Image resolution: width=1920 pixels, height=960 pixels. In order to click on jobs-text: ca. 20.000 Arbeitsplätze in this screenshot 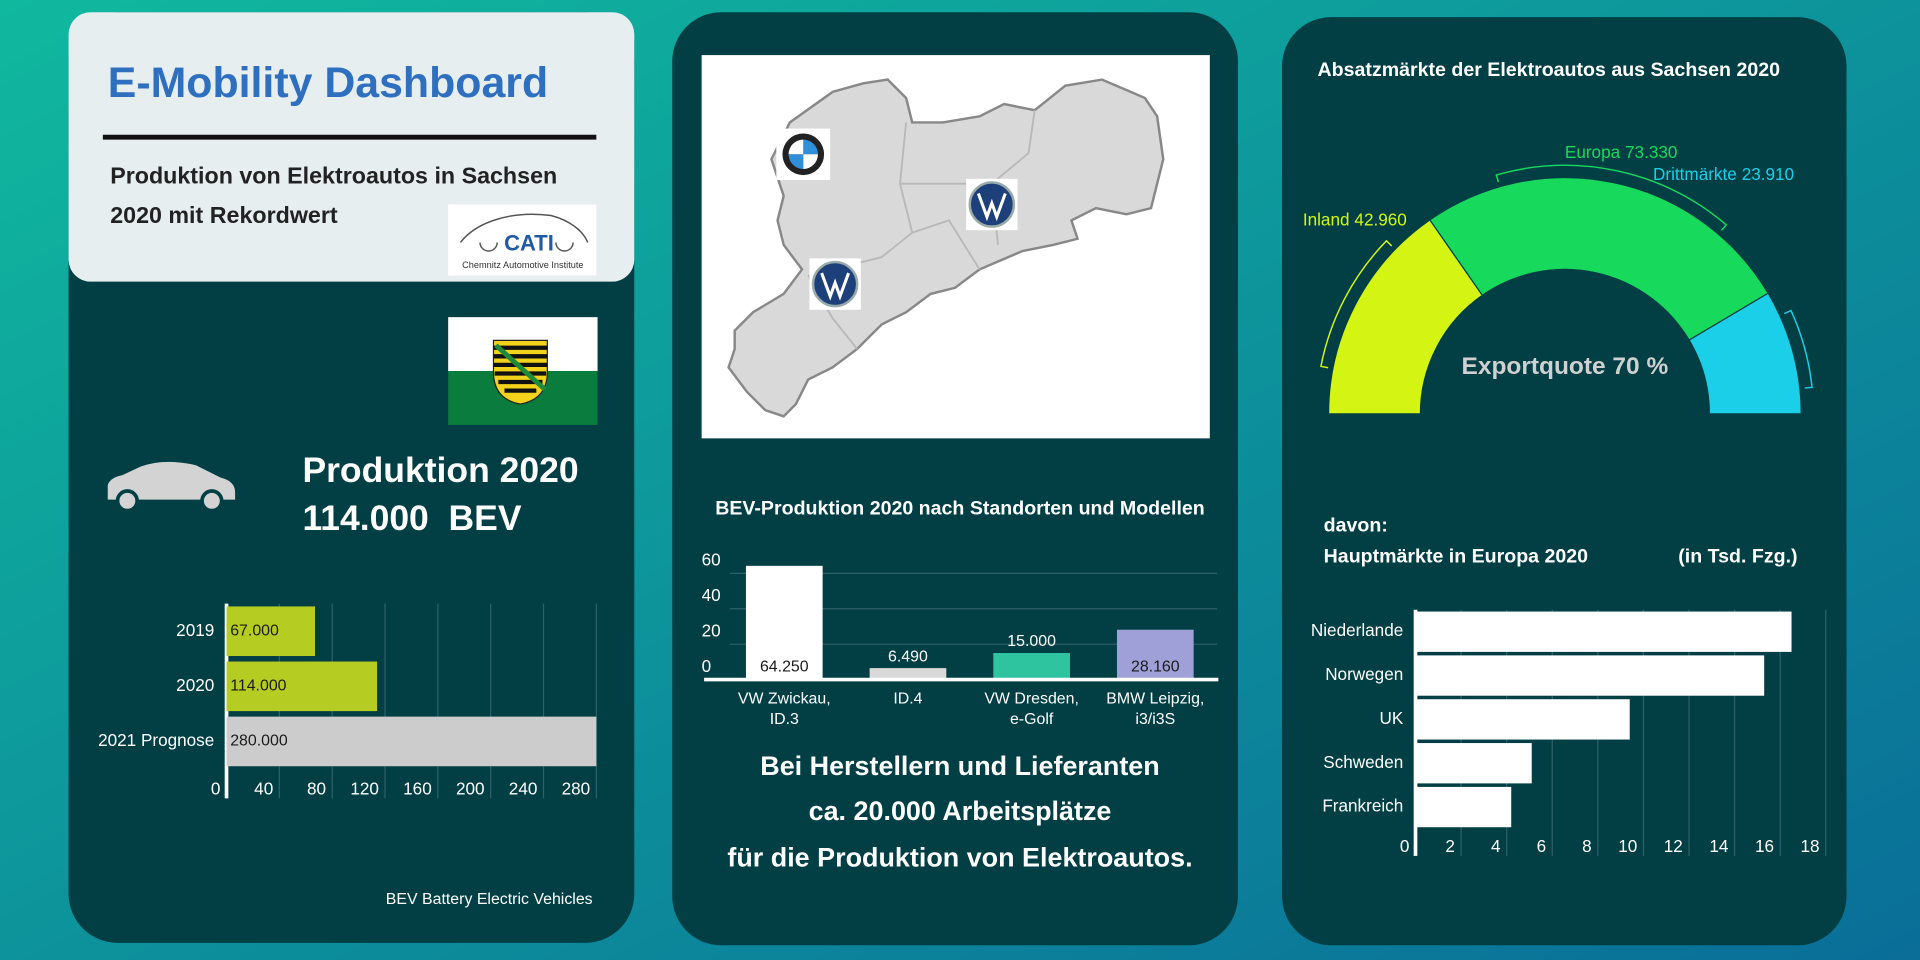, I will do `click(960, 811)`.